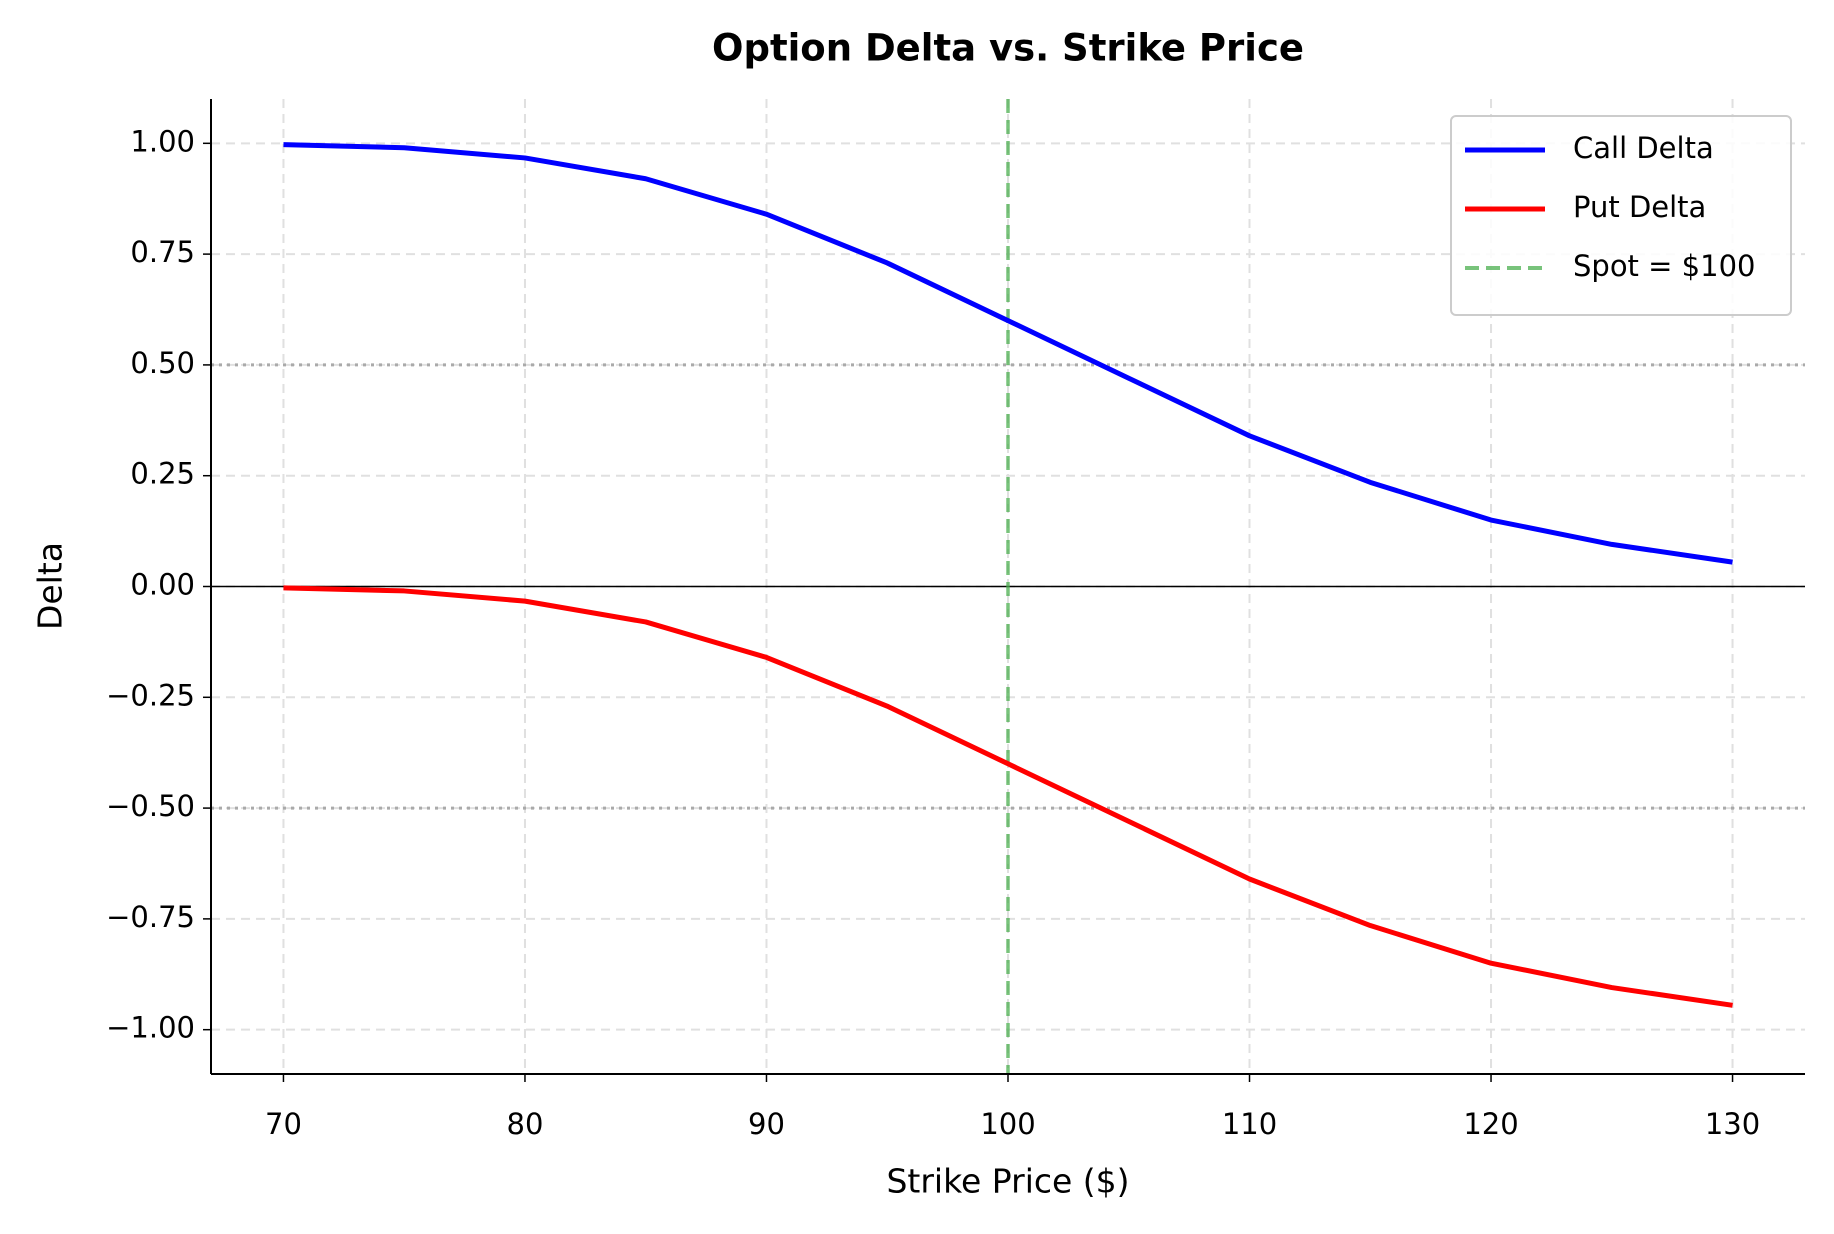 The image size is (1834, 1234). What do you see at coordinates (162, 585) in the screenshot?
I see `y-tick-label: 0.00` at bounding box center [162, 585].